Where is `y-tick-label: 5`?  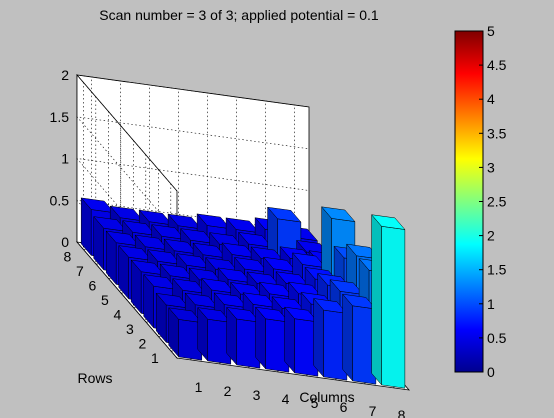 y-tick-label: 5 is located at coordinates (105, 300).